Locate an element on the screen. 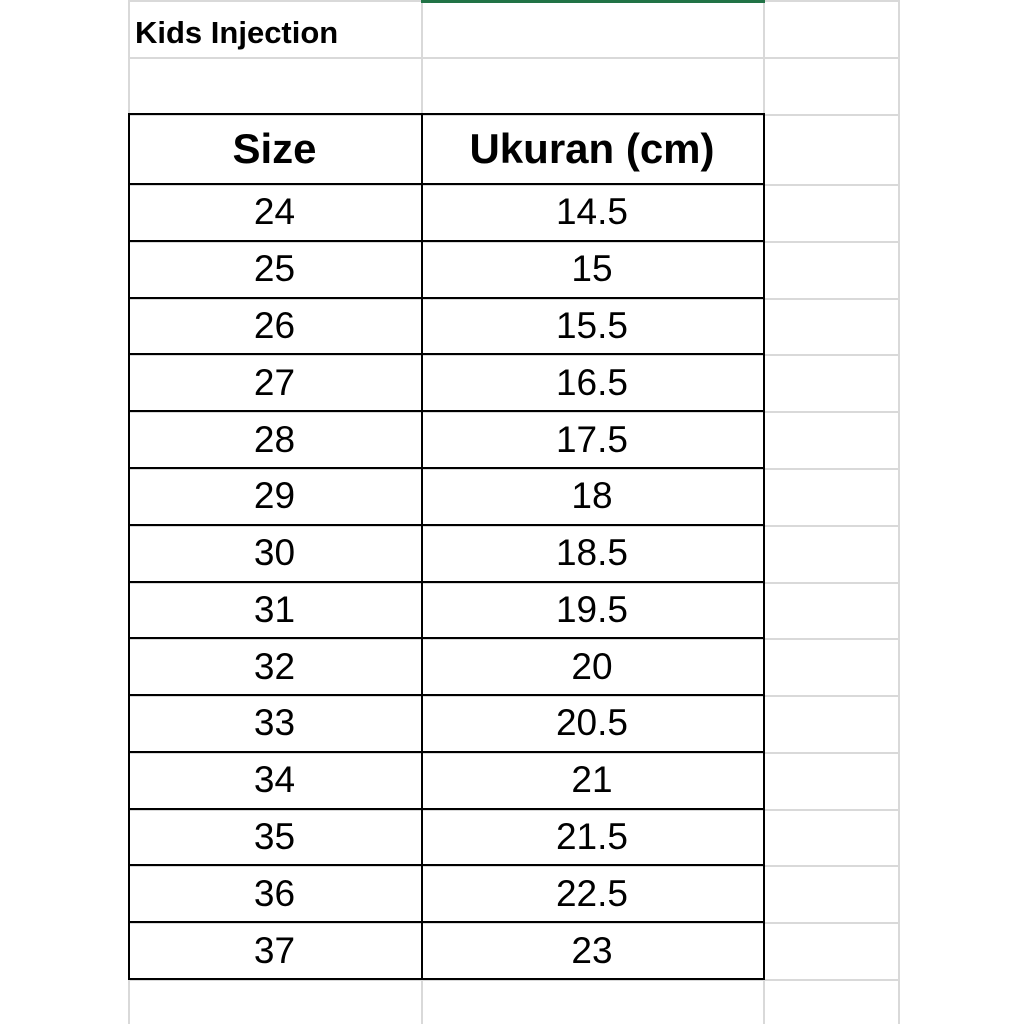  table-cell: 21.5 is located at coordinates (591, 837).